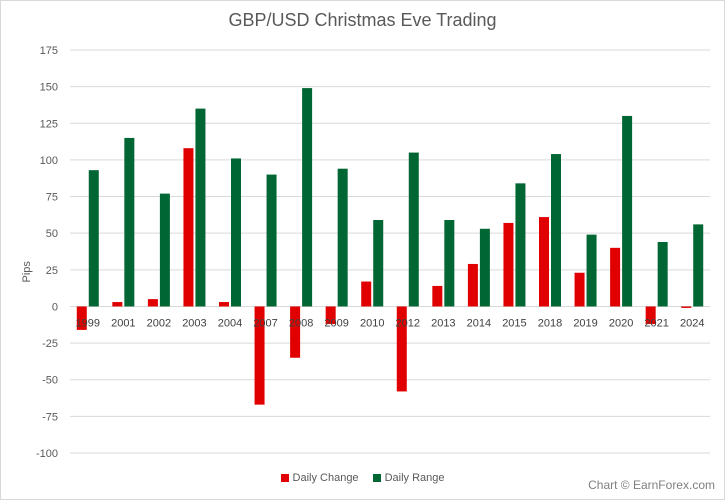 Image resolution: width=725 pixels, height=500 pixels. I want to click on legend-item-daily-range: Daily Range, so click(408, 478).